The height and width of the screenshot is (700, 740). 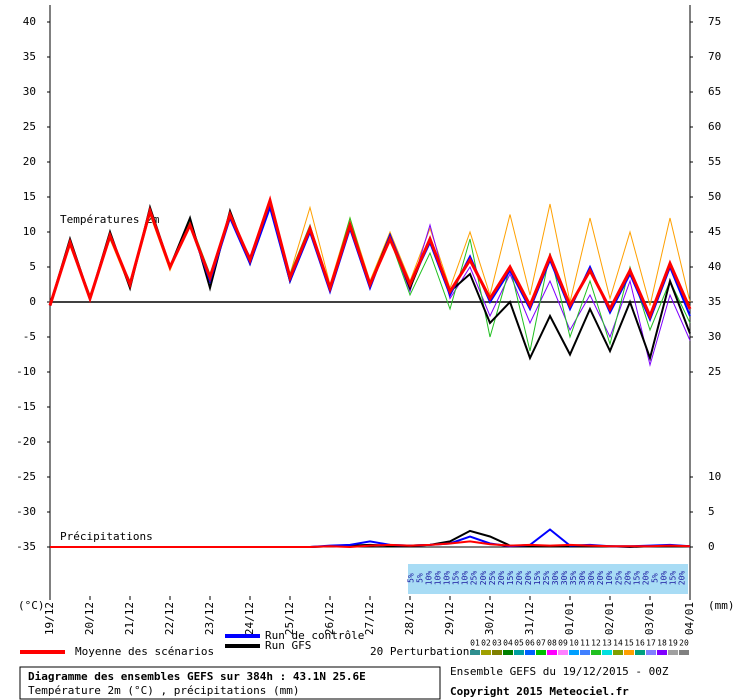 What do you see at coordinates (169, 618) in the screenshot?
I see `x-tick-label: 22/12` at bounding box center [169, 618].